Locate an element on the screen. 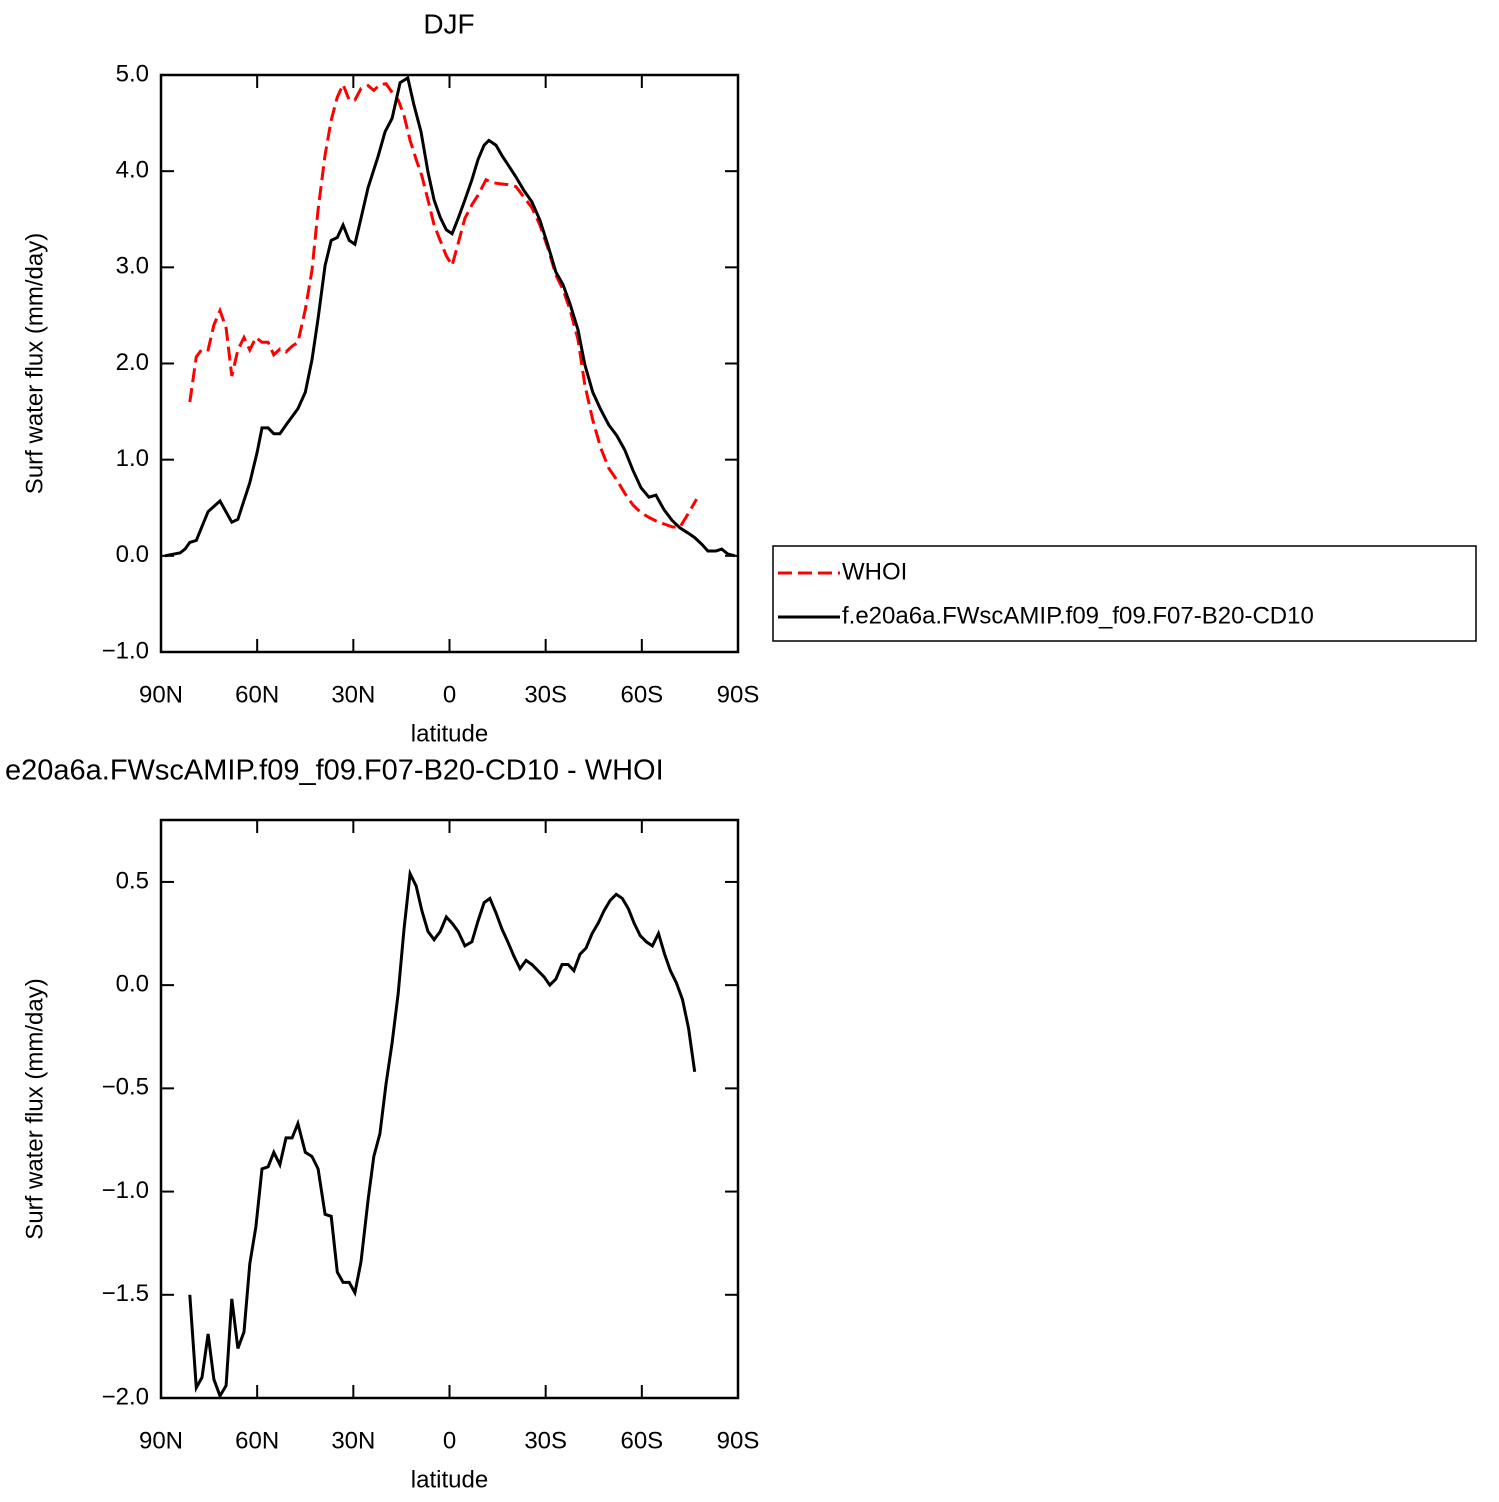 The width and height of the screenshot is (1499, 1502). legend-label: WHOI is located at coordinates (874, 571).